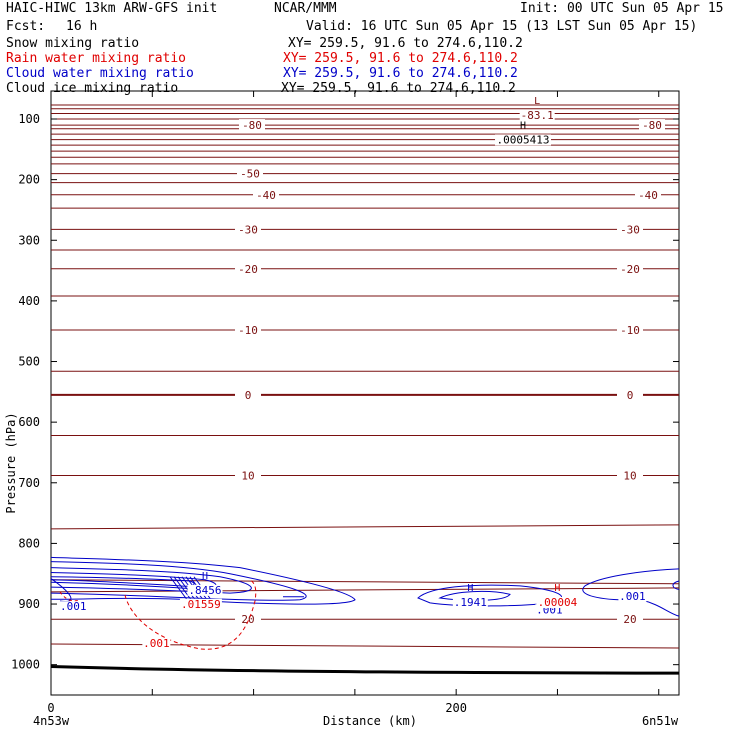  What do you see at coordinates (405, 43) in the screenshot?
I see `field-xy-snow: XY= 259.5, 91.6 to 274.6,110.2` at bounding box center [405, 43].